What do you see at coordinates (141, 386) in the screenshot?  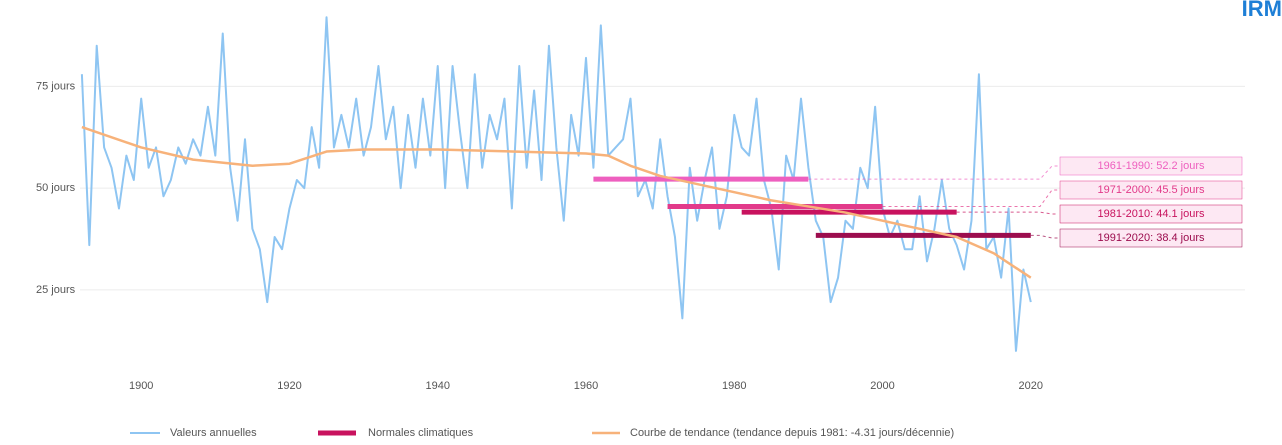 I see `x-tick-label: 1900` at bounding box center [141, 386].